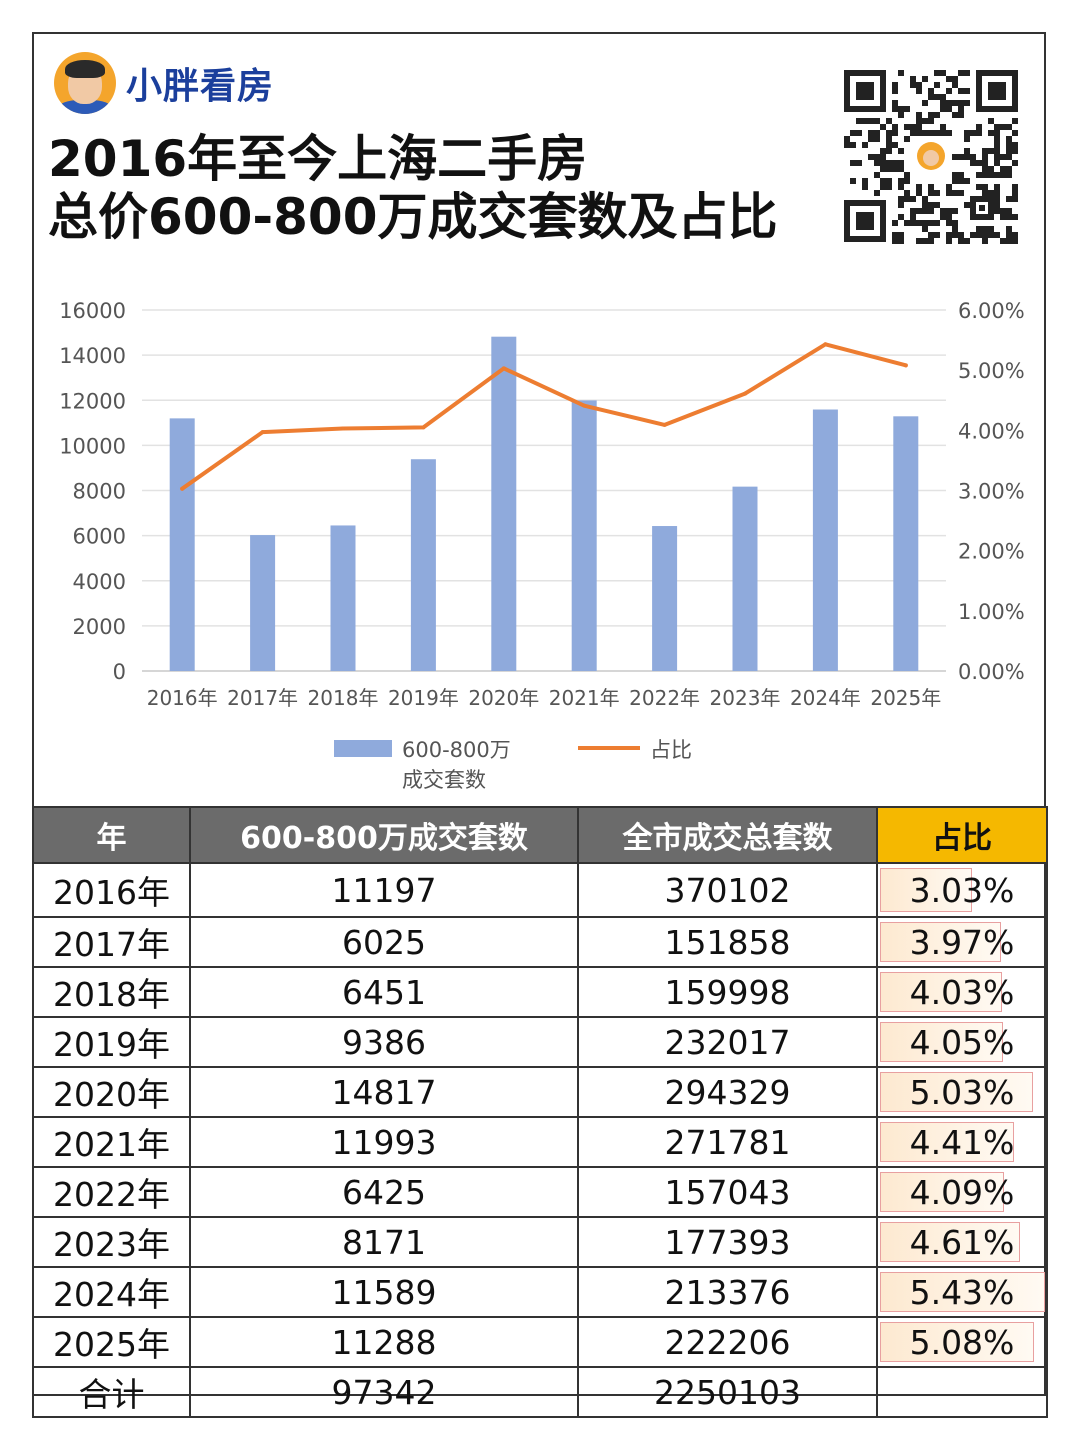 Image resolution: width=1080 pixels, height=1434 pixels. What do you see at coordinates (962, 1142) in the screenshot?
I see `pct-value: 4.41%` at bounding box center [962, 1142].